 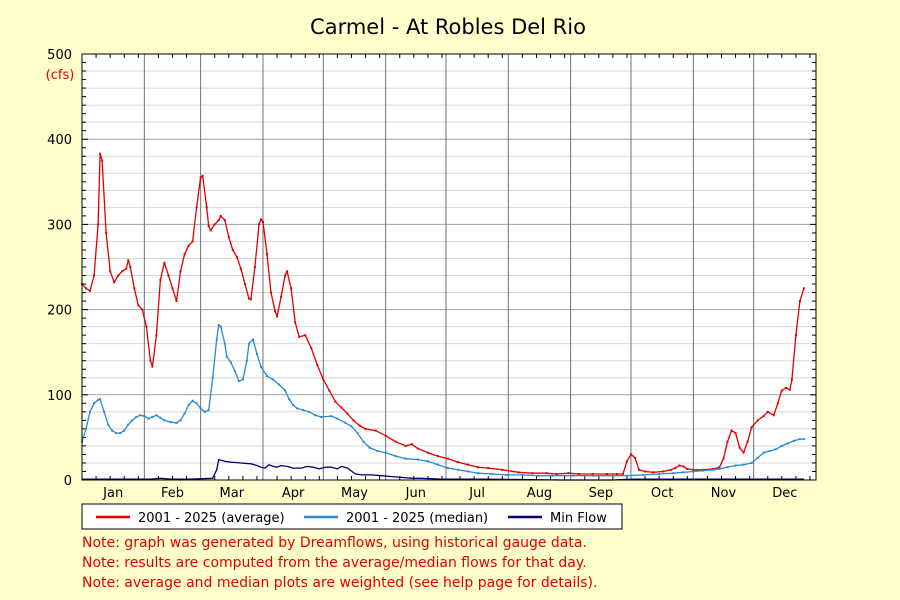 What do you see at coordinates (784, 493) in the screenshot?
I see `month-label: Dec` at bounding box center [784, 493].